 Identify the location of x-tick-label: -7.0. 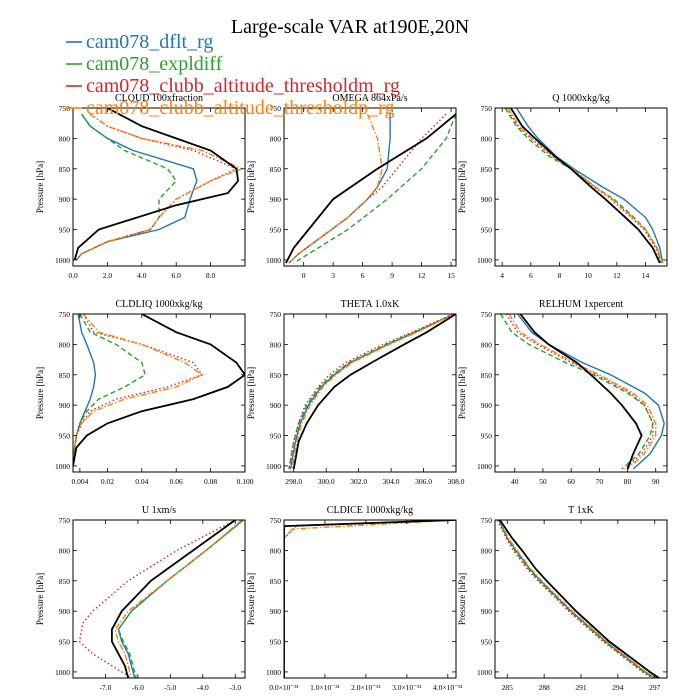
(106, 687).